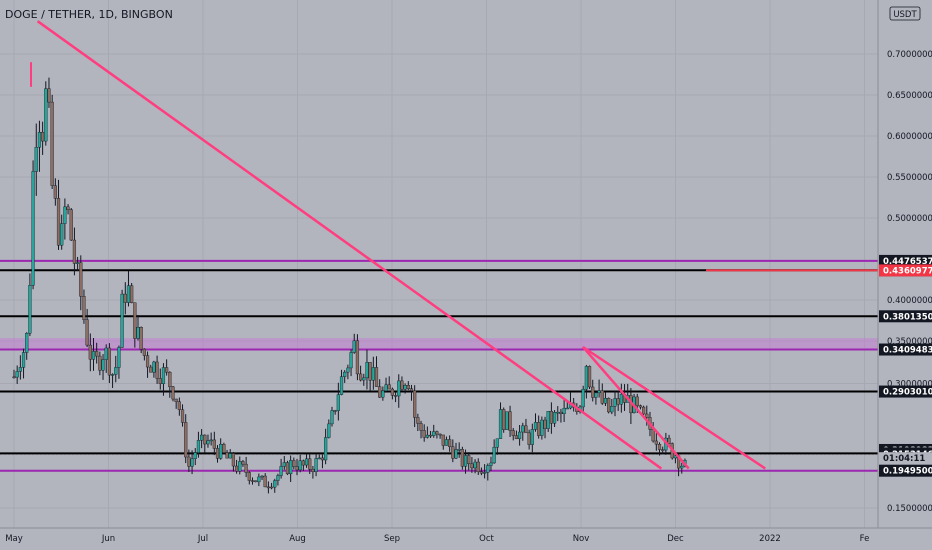 The height and width of the screenshot is (550, 932). I want to click on price-label-text: 0.1949500, so click(907, 472).